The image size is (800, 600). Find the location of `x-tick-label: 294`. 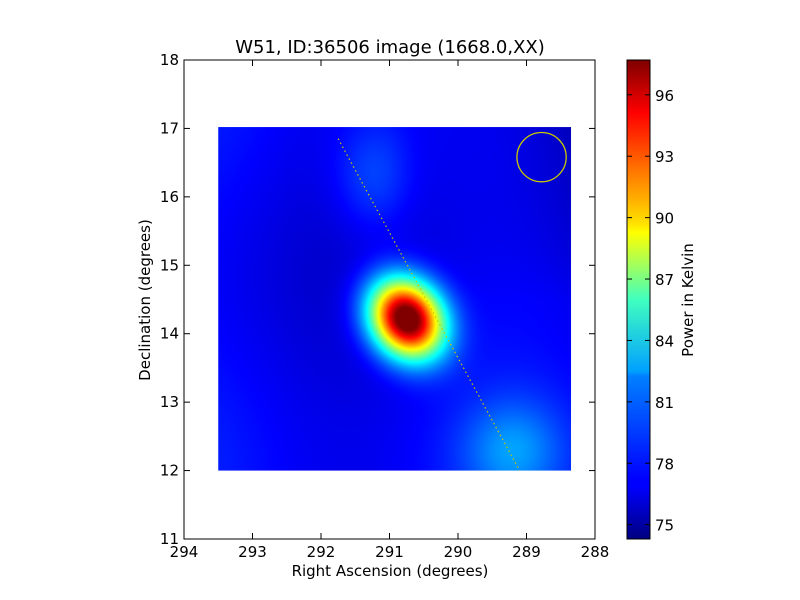

x-tick-label: 294 is located at coordinates (184, 552).